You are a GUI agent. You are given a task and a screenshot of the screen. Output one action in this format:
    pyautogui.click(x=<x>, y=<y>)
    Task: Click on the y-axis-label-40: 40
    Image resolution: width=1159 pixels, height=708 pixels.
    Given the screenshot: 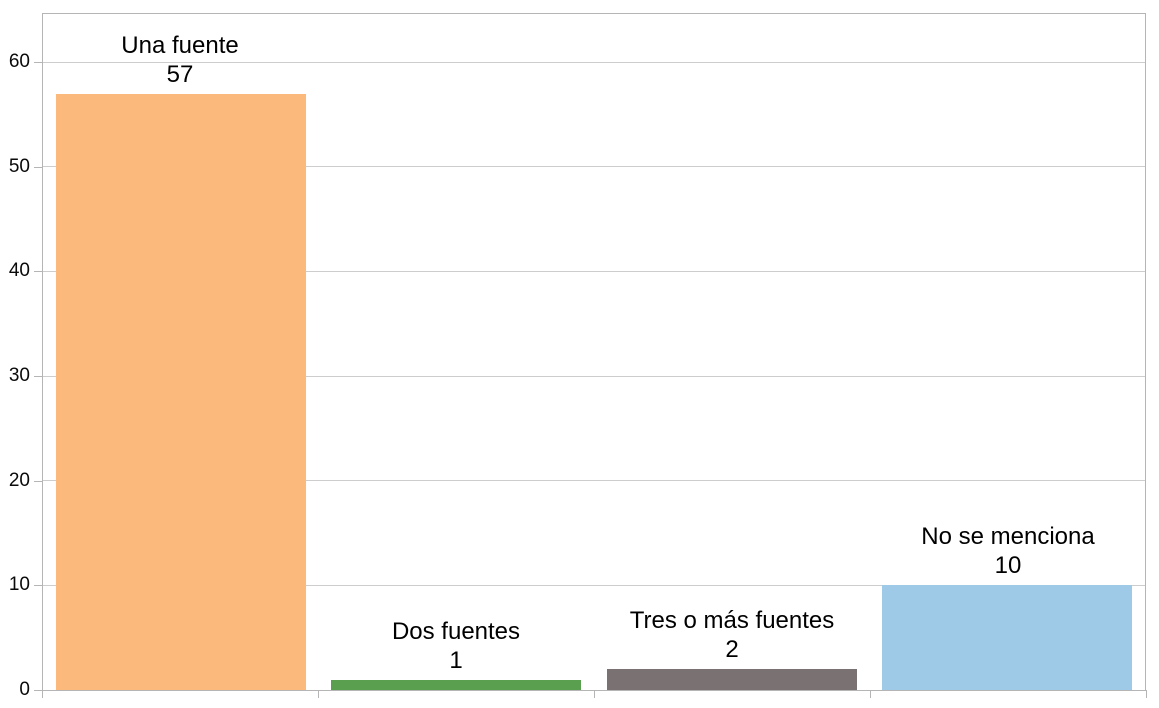 What is the action you would take?
    pyautogui.click(x=19, y=270)
    